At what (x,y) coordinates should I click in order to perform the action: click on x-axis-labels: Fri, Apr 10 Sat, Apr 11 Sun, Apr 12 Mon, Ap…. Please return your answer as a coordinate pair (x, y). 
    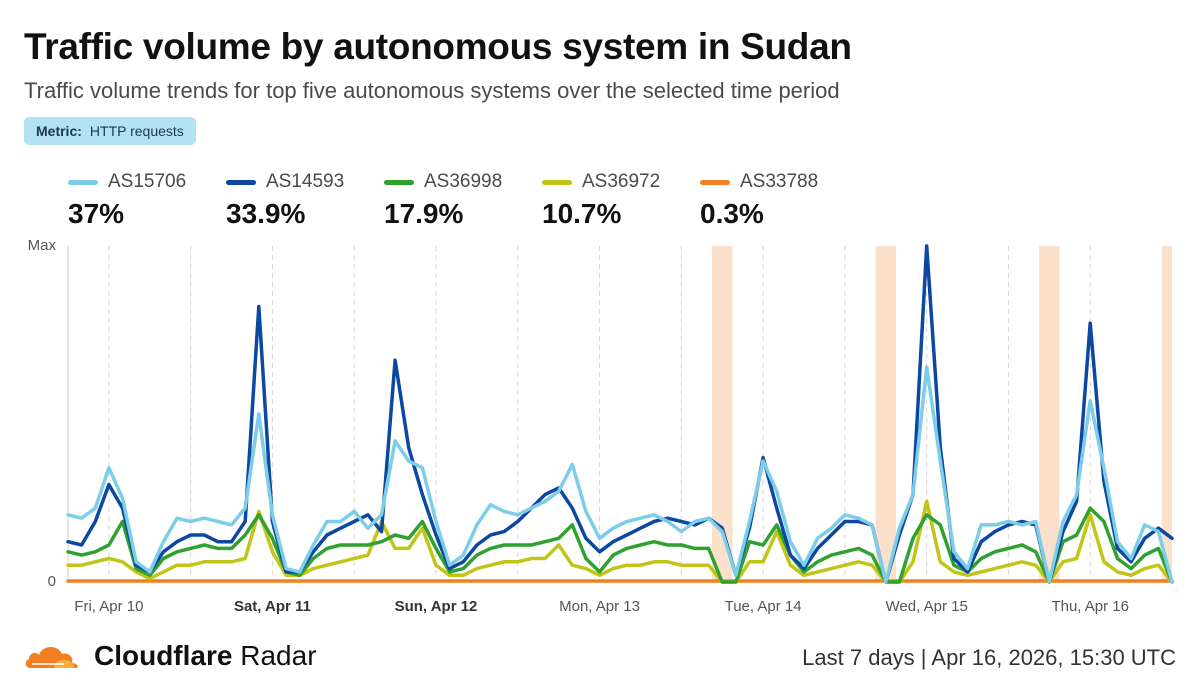
    Looking at the image, I should click on (601, 606).